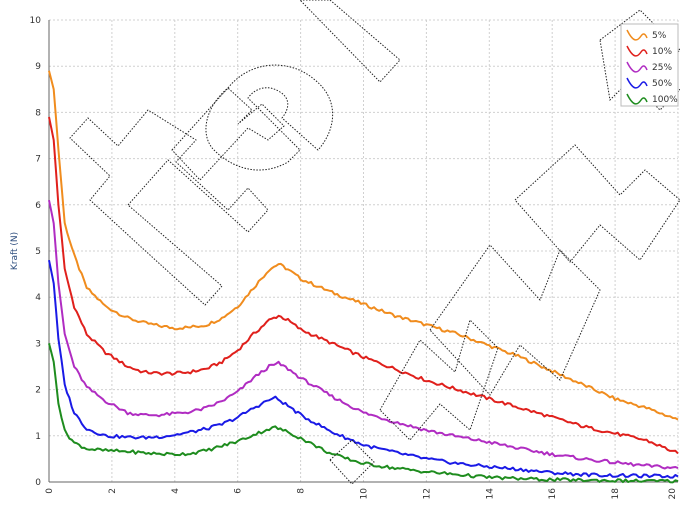 This screenshot has height=510, width=680. I want to click on x-tick-label: 4, so click(176, 491).